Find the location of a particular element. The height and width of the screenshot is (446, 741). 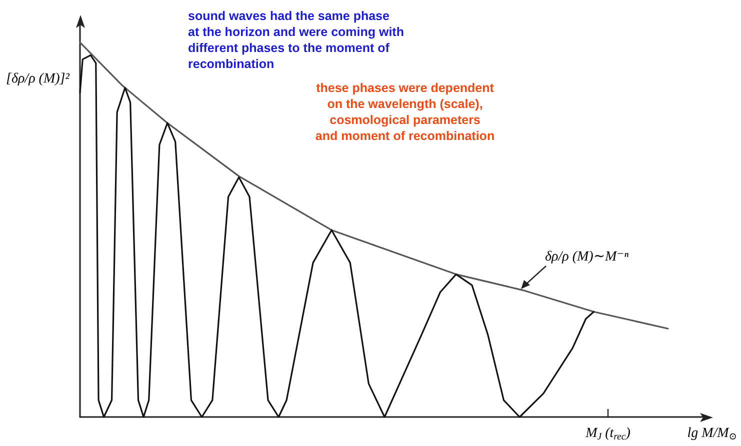

x-axis-title: lg M/M⊙ is located at coordinates (712, 434).